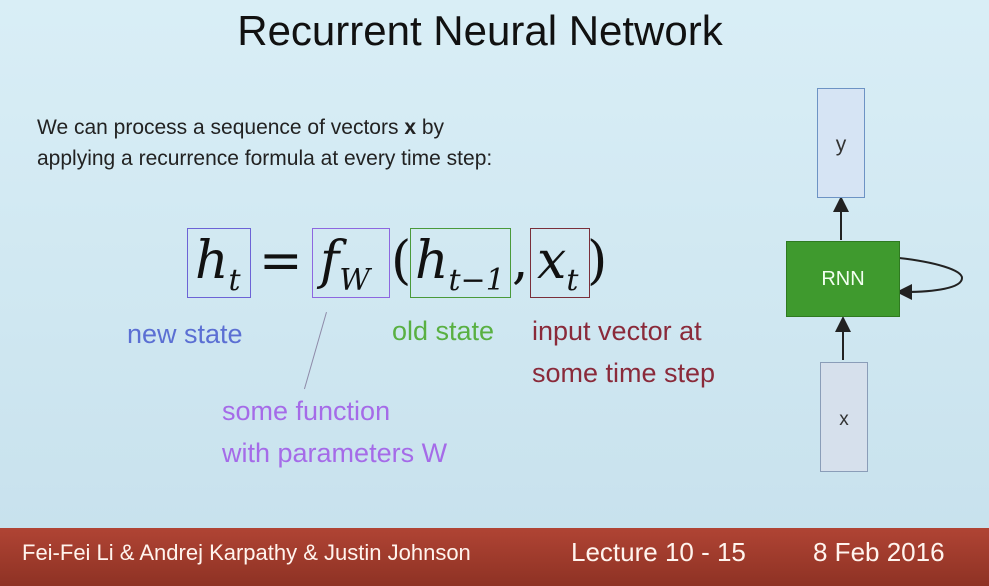  What do you see at coordinates (281, 261) in the screenshot?
I see `equals-sign: =` at bounding box center [281, 261].